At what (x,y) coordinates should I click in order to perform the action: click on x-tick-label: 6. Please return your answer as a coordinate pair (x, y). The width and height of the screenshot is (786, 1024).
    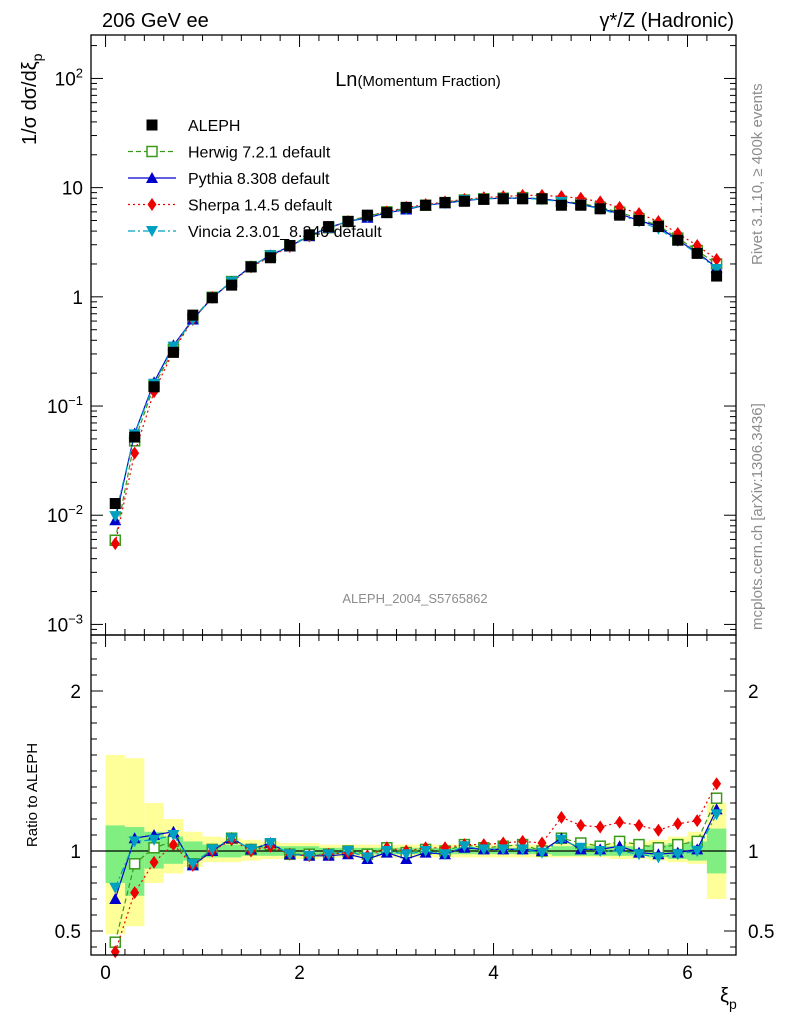
    Looking at the image, I should click on (687, 973).